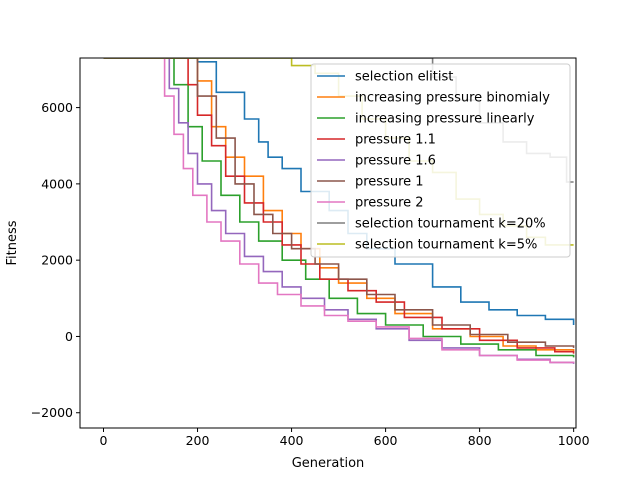 This screenshot has width=640, height=480. What do you see at coordinates (57, 183) in the screenshot?
I see `y-tick-label: 4000` at bounding box center [57, 183].